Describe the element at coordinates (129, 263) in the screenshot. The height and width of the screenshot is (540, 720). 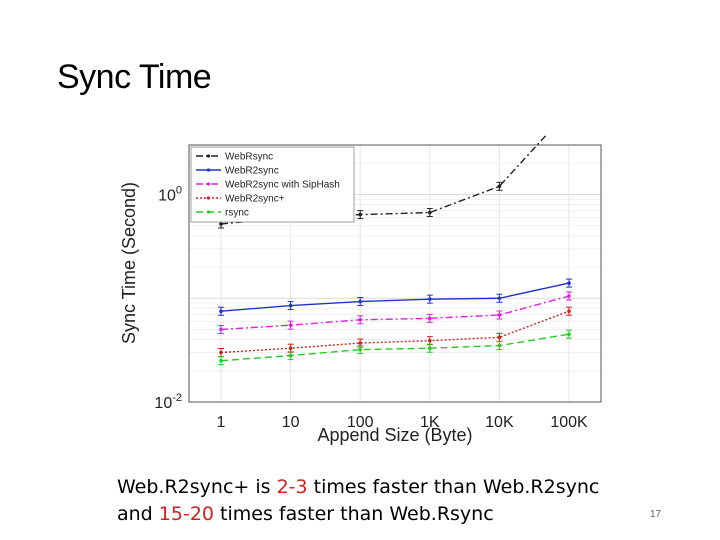
I see `y-axis-label: Sync Time (Second)` at that location.